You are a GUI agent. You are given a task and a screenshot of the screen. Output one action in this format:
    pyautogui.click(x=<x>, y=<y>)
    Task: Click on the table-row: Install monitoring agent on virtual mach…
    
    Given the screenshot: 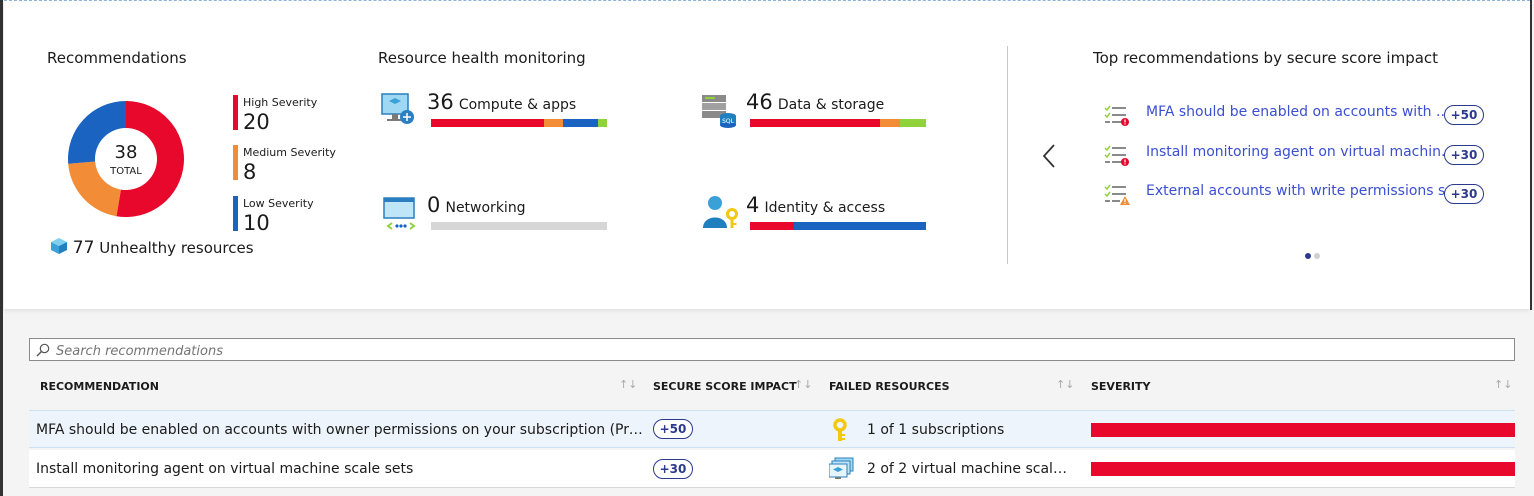 What is the action you would take?
    pyautogui.click(x=772, y=469)
    